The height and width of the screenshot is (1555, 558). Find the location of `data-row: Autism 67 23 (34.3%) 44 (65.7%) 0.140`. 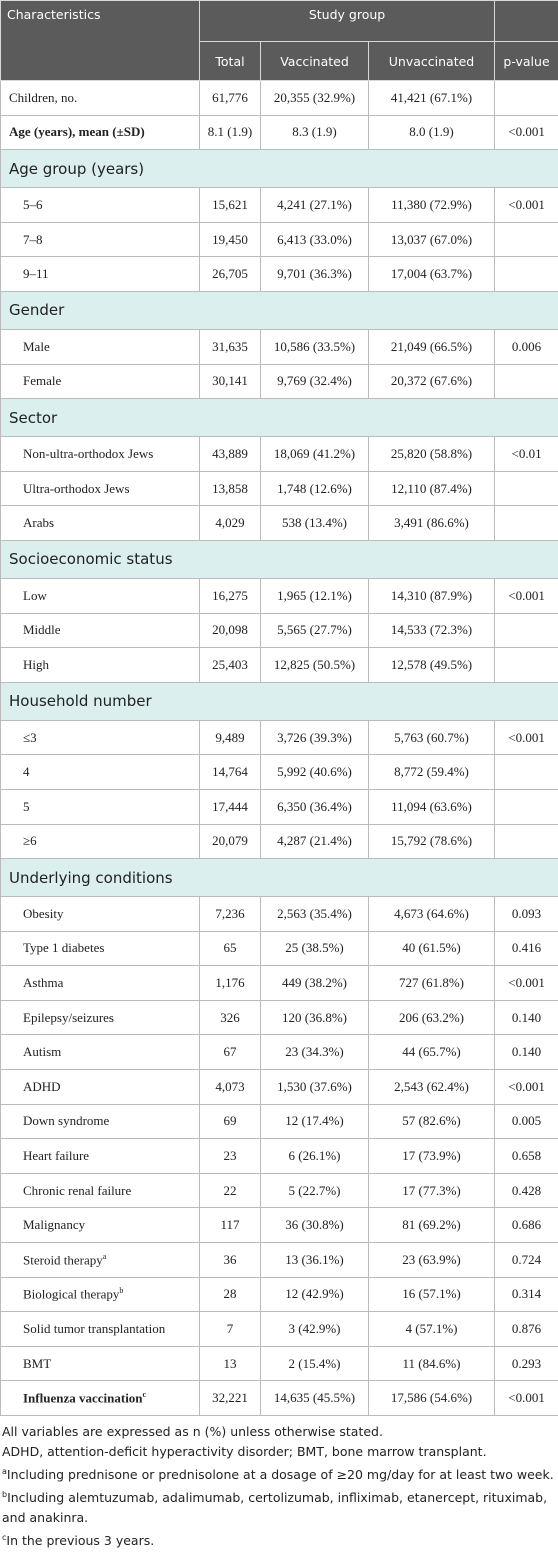

data-row: Autism 67 23 (34.3%) 44 (65.7%) 0.140 is located at coordinates (279, 1052).